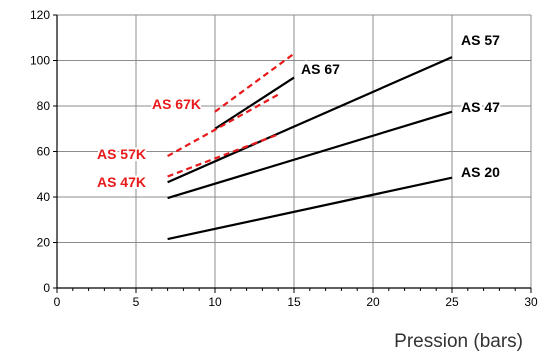  Describe the element at coordinates (44, 243) in the screenshot. I see `y-tick-label-20: 20` at that location.